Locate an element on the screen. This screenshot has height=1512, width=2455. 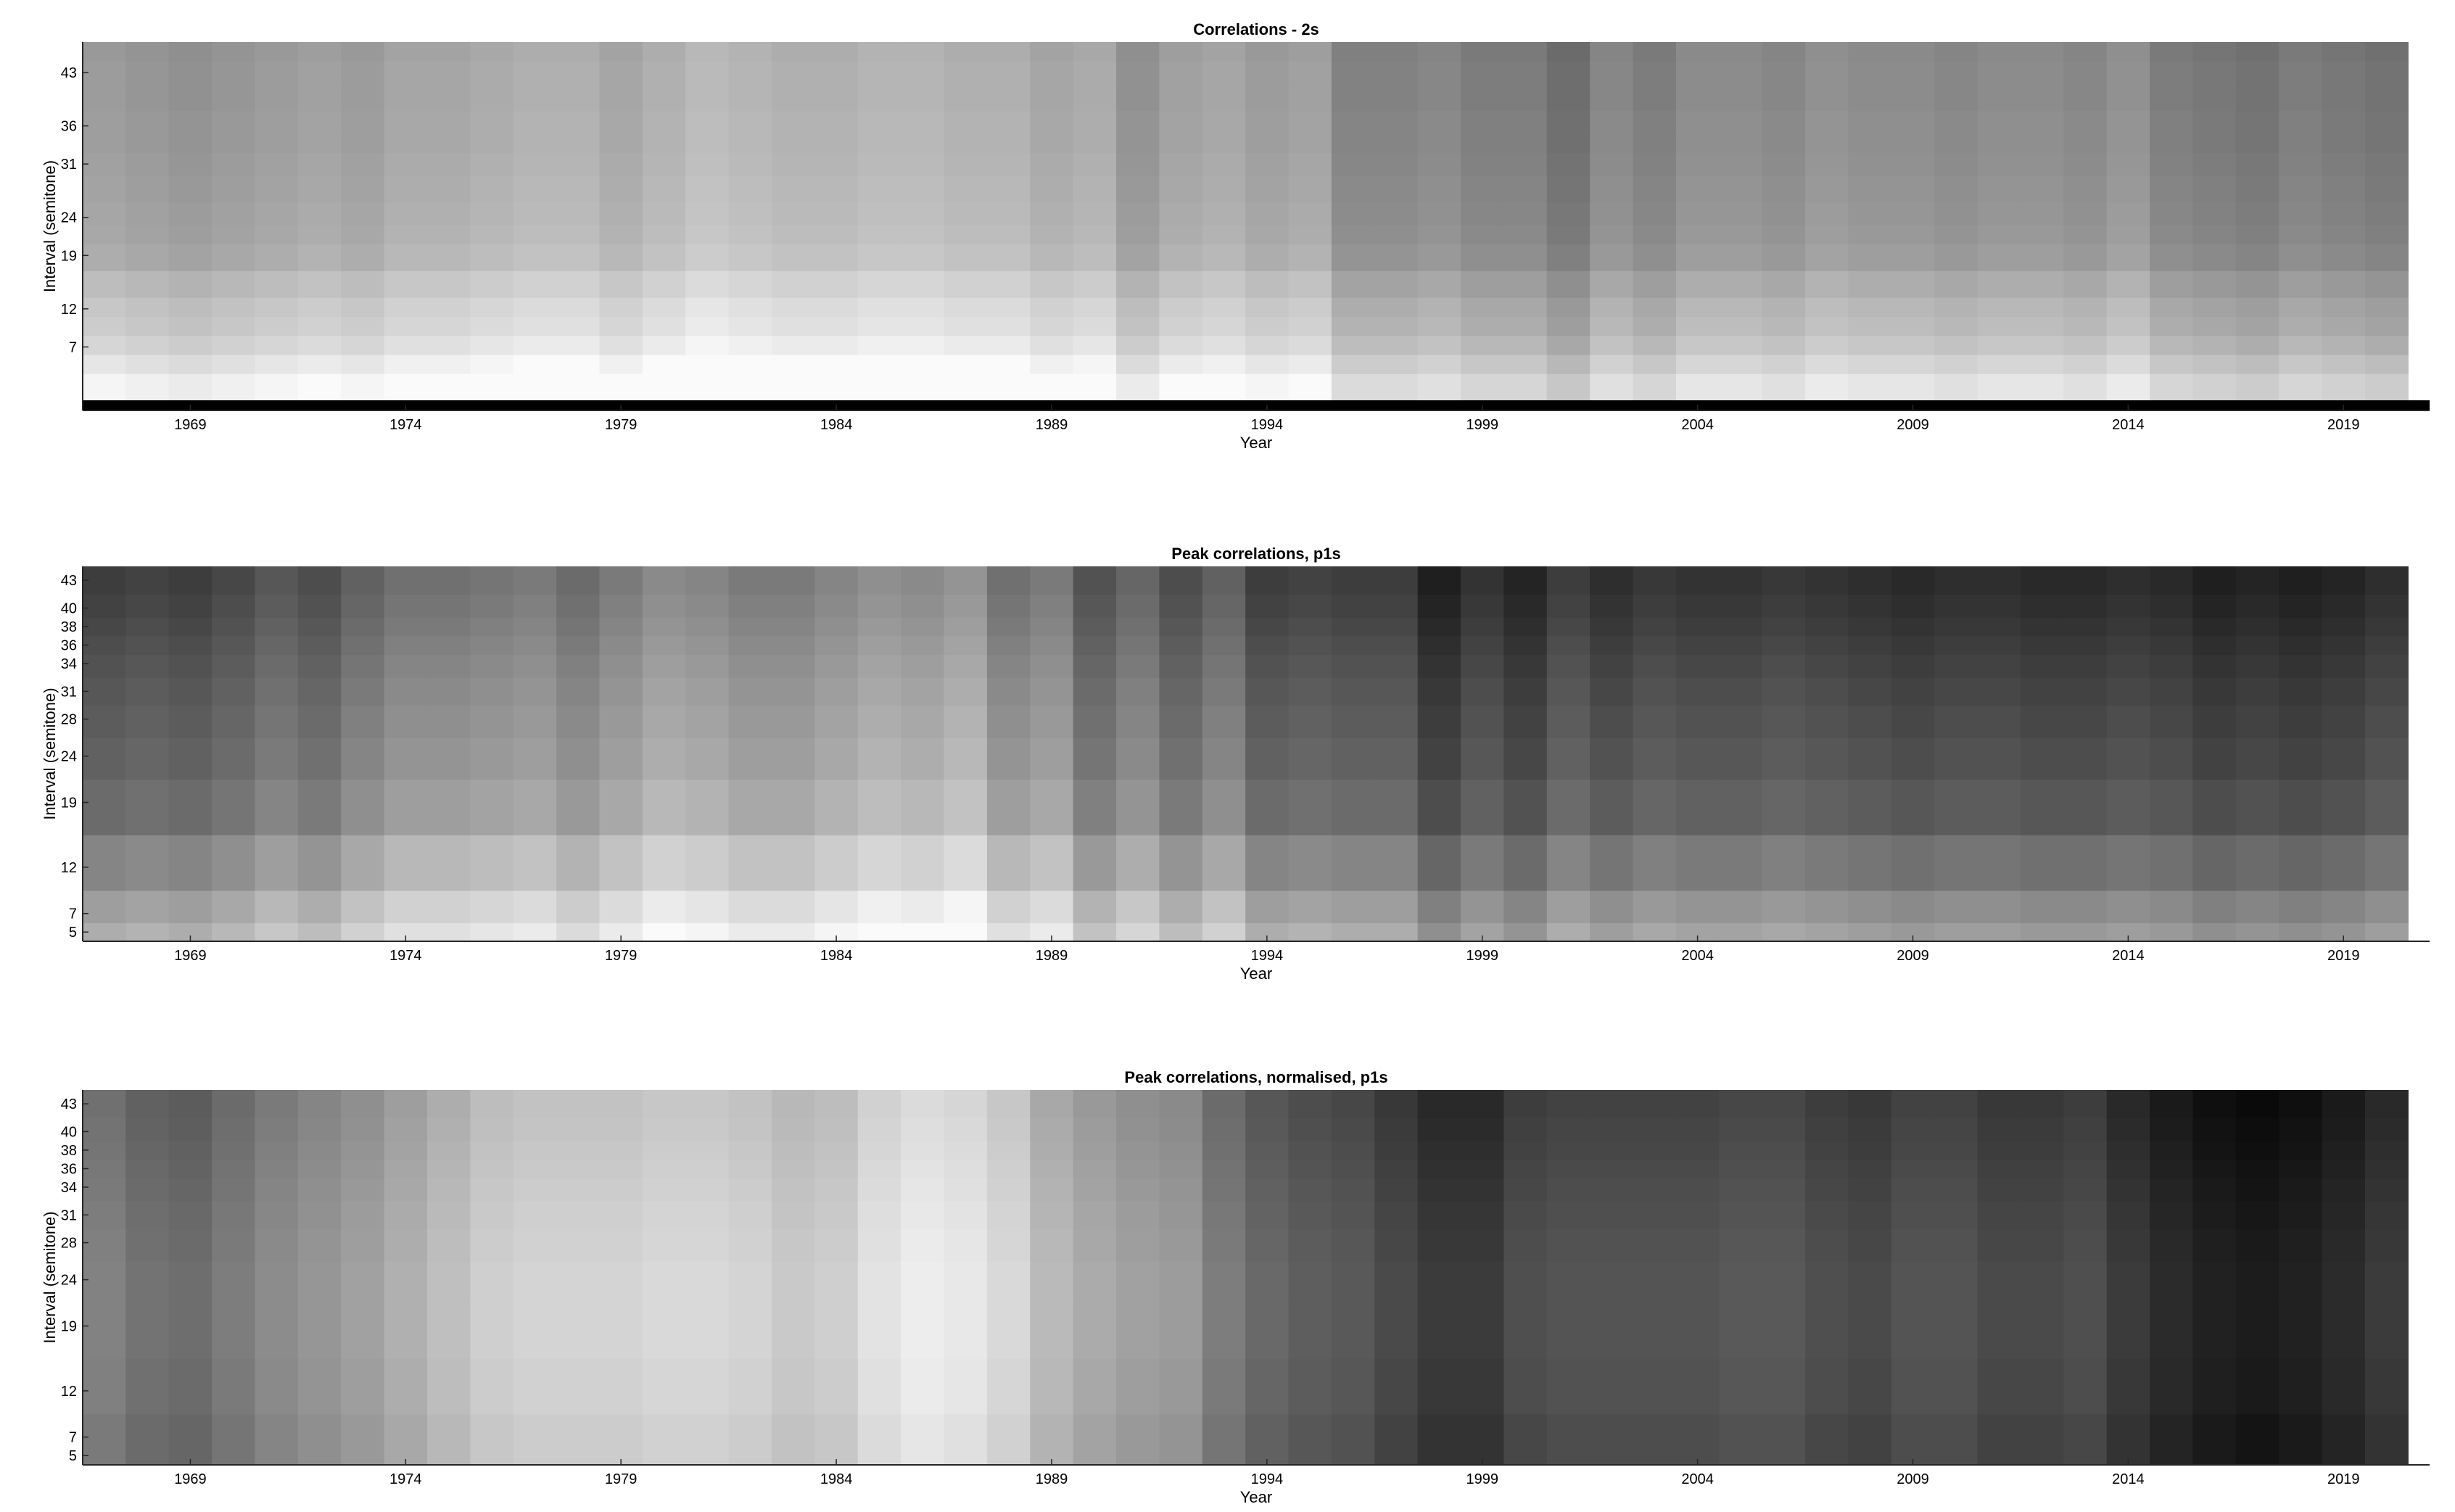
x-tick-label: 1999 is located at coordinates (1482, 956).